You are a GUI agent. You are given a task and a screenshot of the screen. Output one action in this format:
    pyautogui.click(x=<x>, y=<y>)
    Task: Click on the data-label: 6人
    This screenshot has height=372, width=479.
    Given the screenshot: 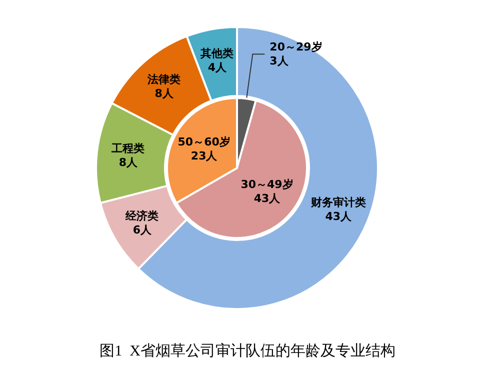 What is the action you would take?
    pyautogui.click(x=142, y=229)
    